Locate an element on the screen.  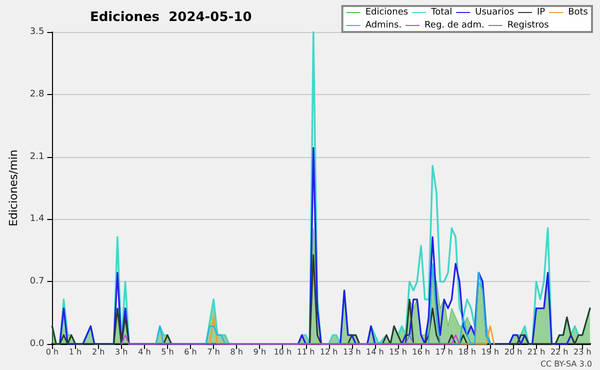
x-tick-label: 6 h is located at coordinates (190, 352).